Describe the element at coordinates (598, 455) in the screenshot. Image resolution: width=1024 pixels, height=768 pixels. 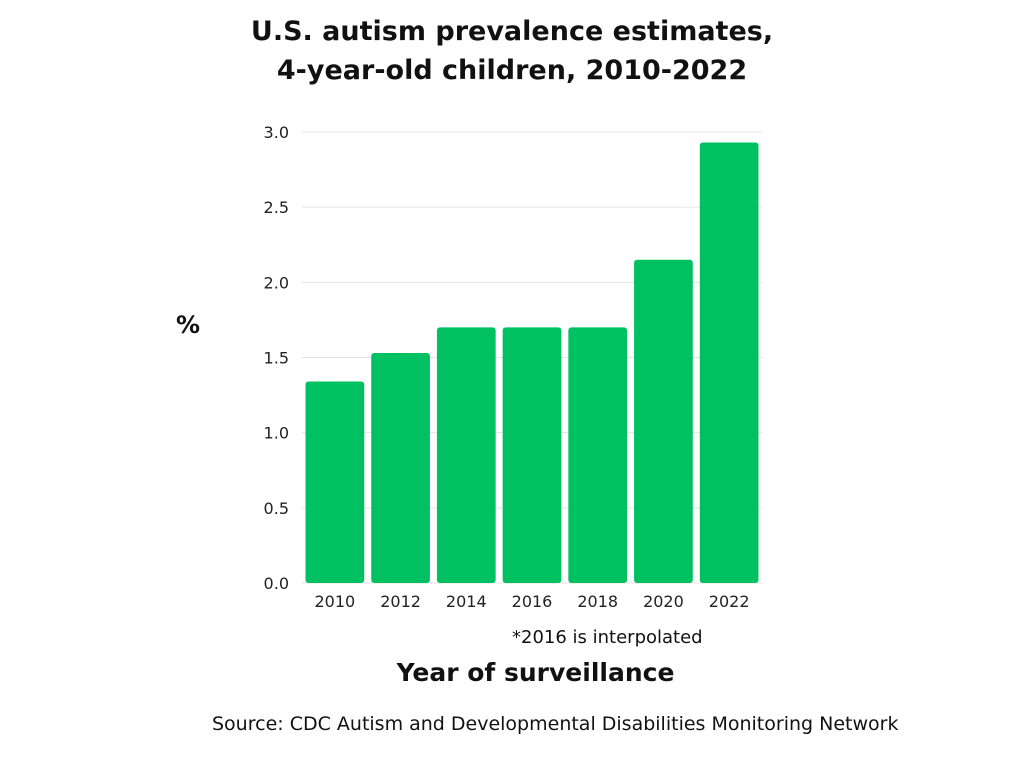
I see `bar-2018` at that location.